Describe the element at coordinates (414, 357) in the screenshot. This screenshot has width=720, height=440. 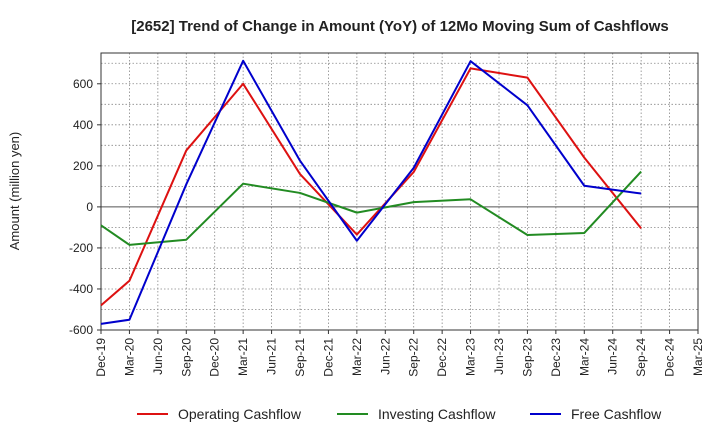
I see `x-tick-label: Sep-22` at that location.